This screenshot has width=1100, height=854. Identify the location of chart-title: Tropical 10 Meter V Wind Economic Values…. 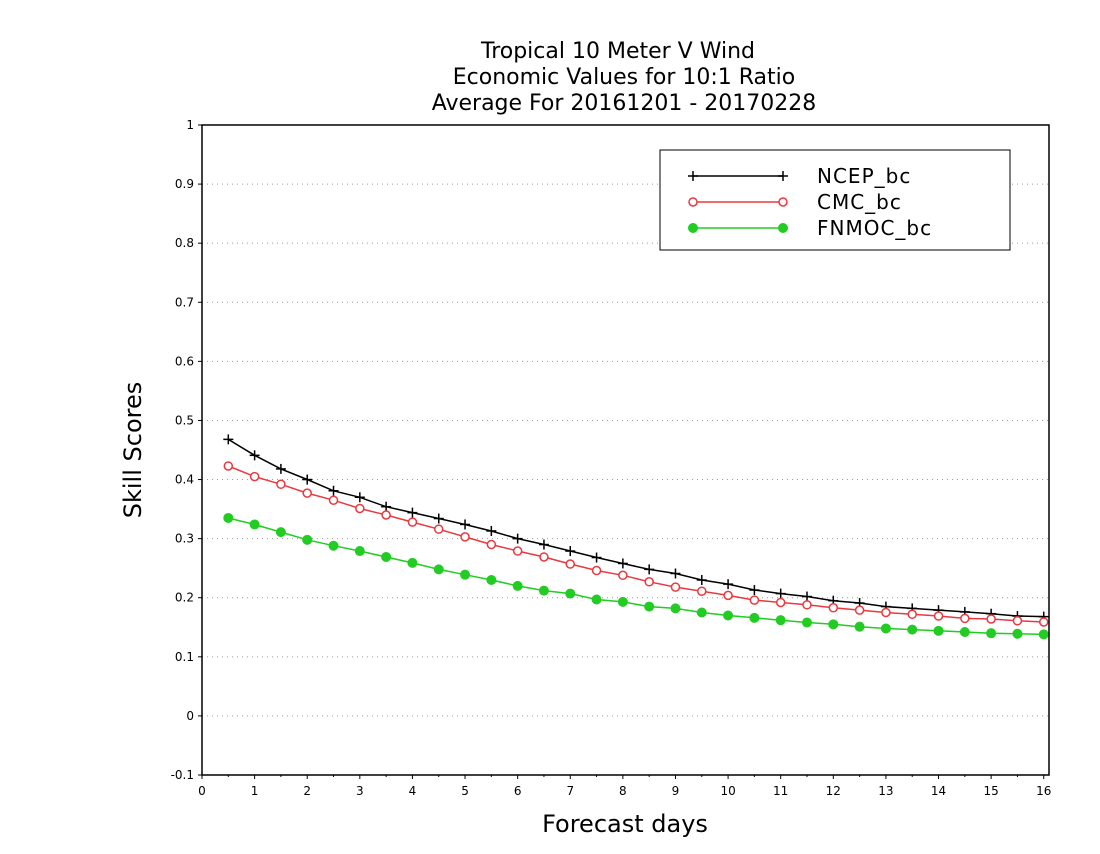
(624, 77).